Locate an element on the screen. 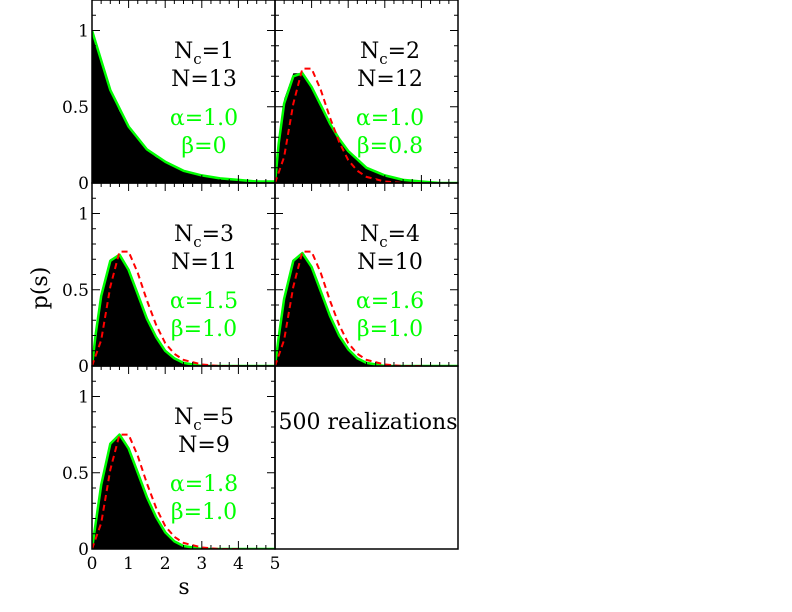  x-tick-label: 3 is located at coordinates (201, 564).